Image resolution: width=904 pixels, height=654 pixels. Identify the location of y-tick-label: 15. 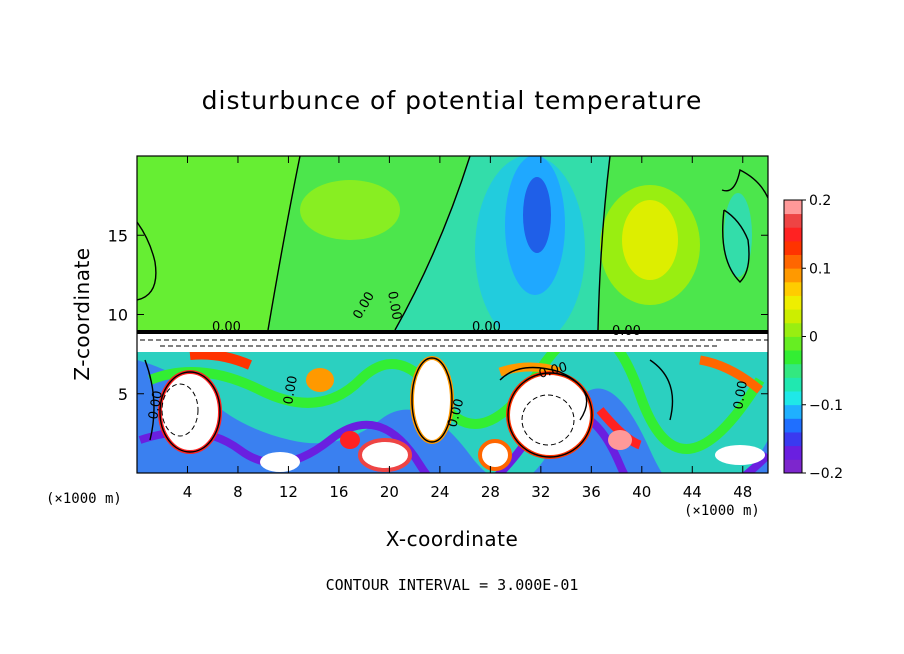
(118, 235).